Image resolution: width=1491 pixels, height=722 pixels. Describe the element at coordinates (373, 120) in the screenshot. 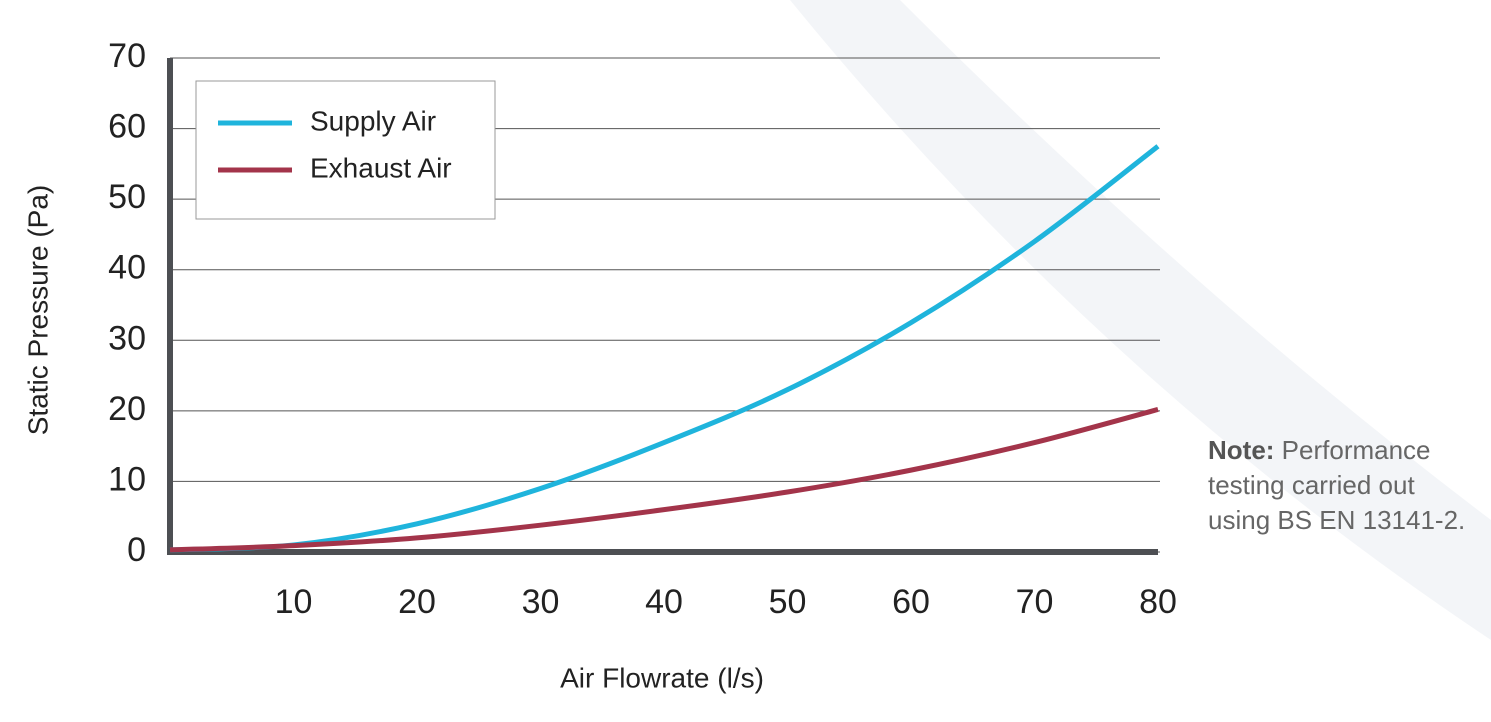

I see `legend-label: Supply Air` at that location.